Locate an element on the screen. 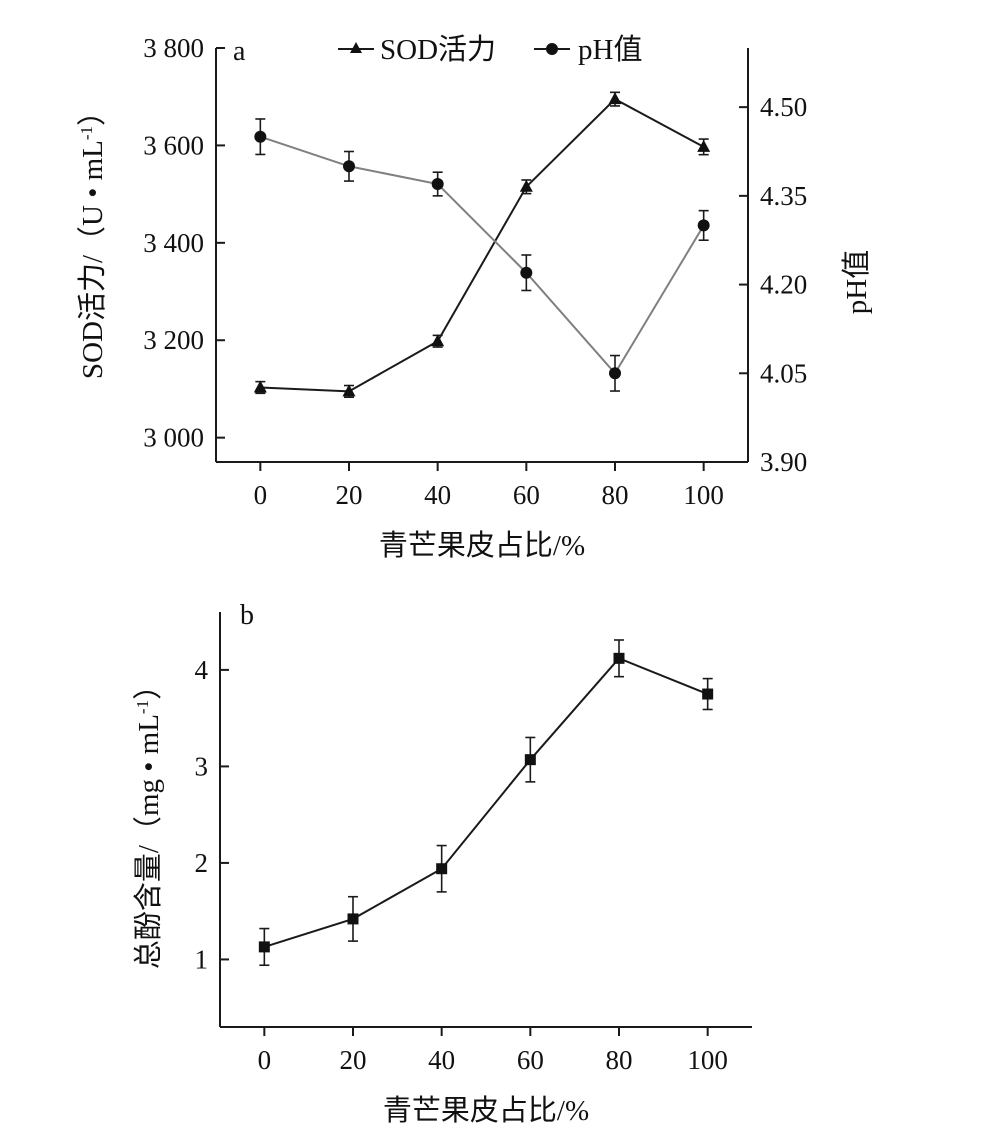 Image resolution: width=981 pixels, height=1138 pixels. panel-b-label: b is located at coordinates (247, 615).